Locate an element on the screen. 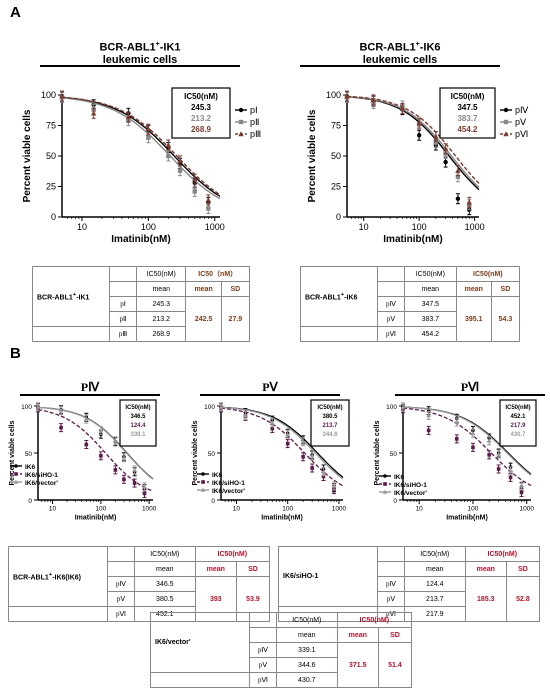 The height and width of the screenshot is (688, 550). ic50-value: 124.4 is located at coordinates (138, 426).